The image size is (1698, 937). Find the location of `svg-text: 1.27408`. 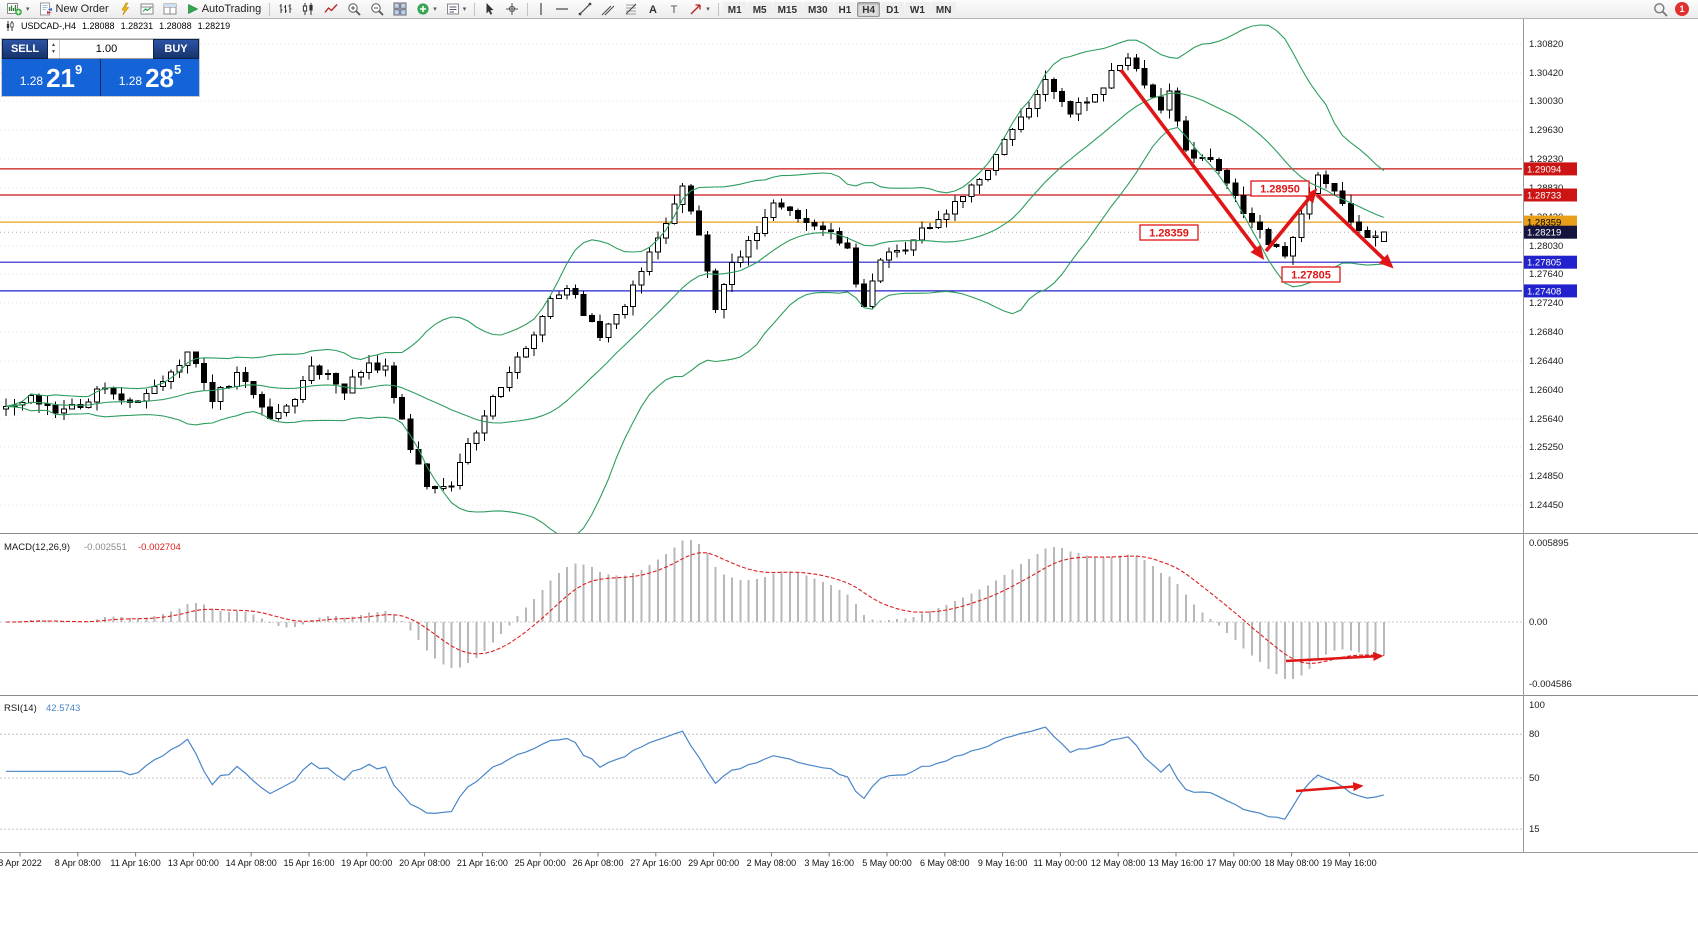

svg-text: 1.27408 is located at coordinates (1544, 291).